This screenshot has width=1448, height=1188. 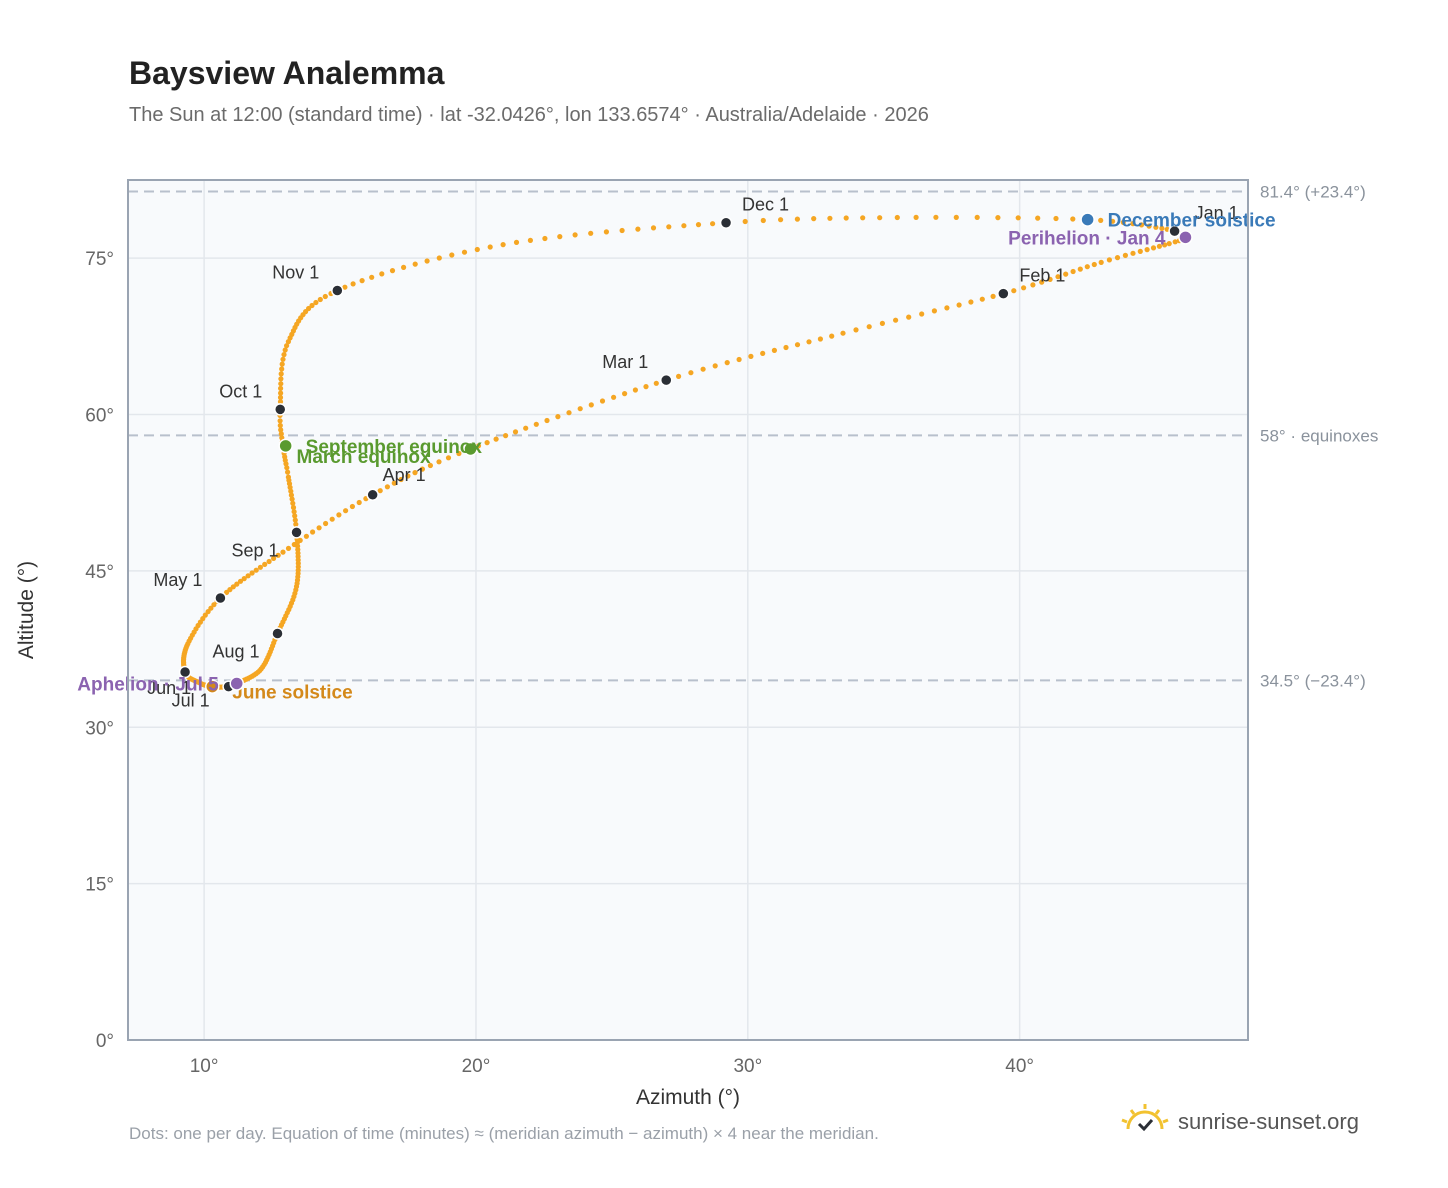 I want to click on month-marker-label: Jun 1, so click(x=169, y=688).